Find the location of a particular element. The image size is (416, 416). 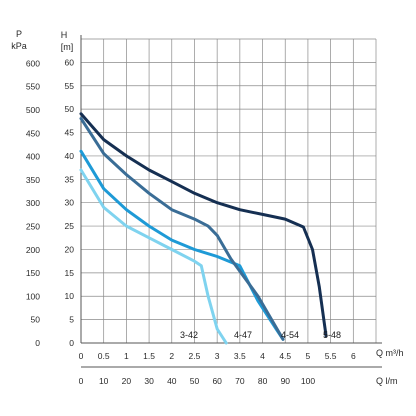

h-axis-unit: [m] is located at coordinates (67, 47).